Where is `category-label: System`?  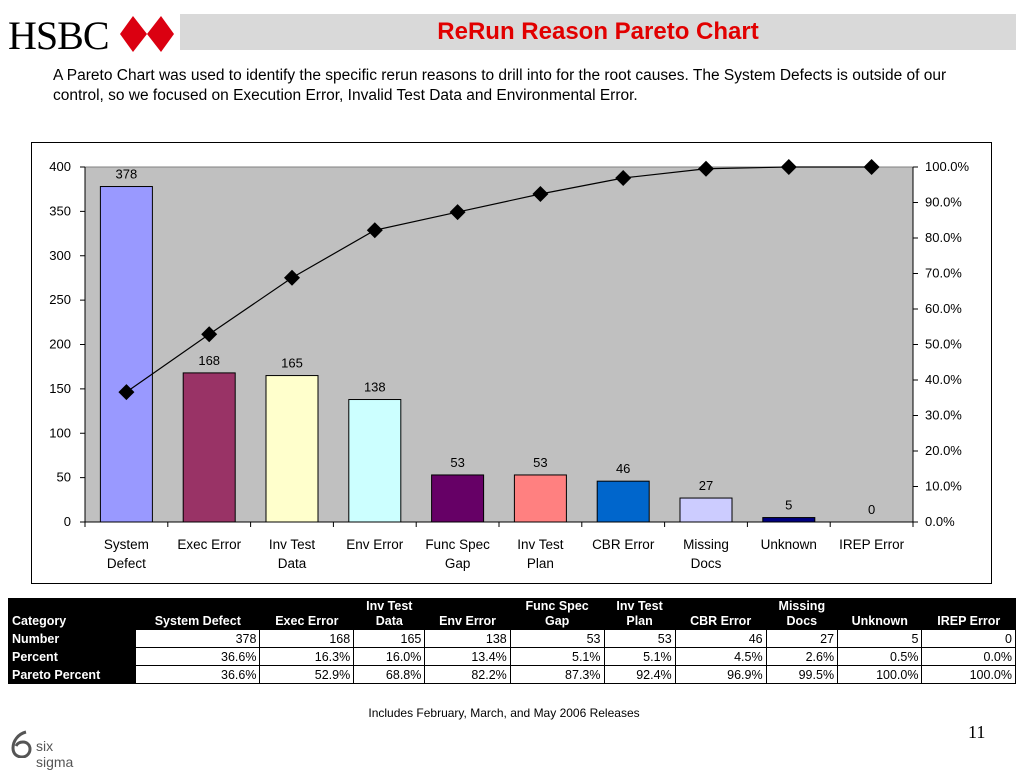 category-label: System is located at coordinates (126, 544).